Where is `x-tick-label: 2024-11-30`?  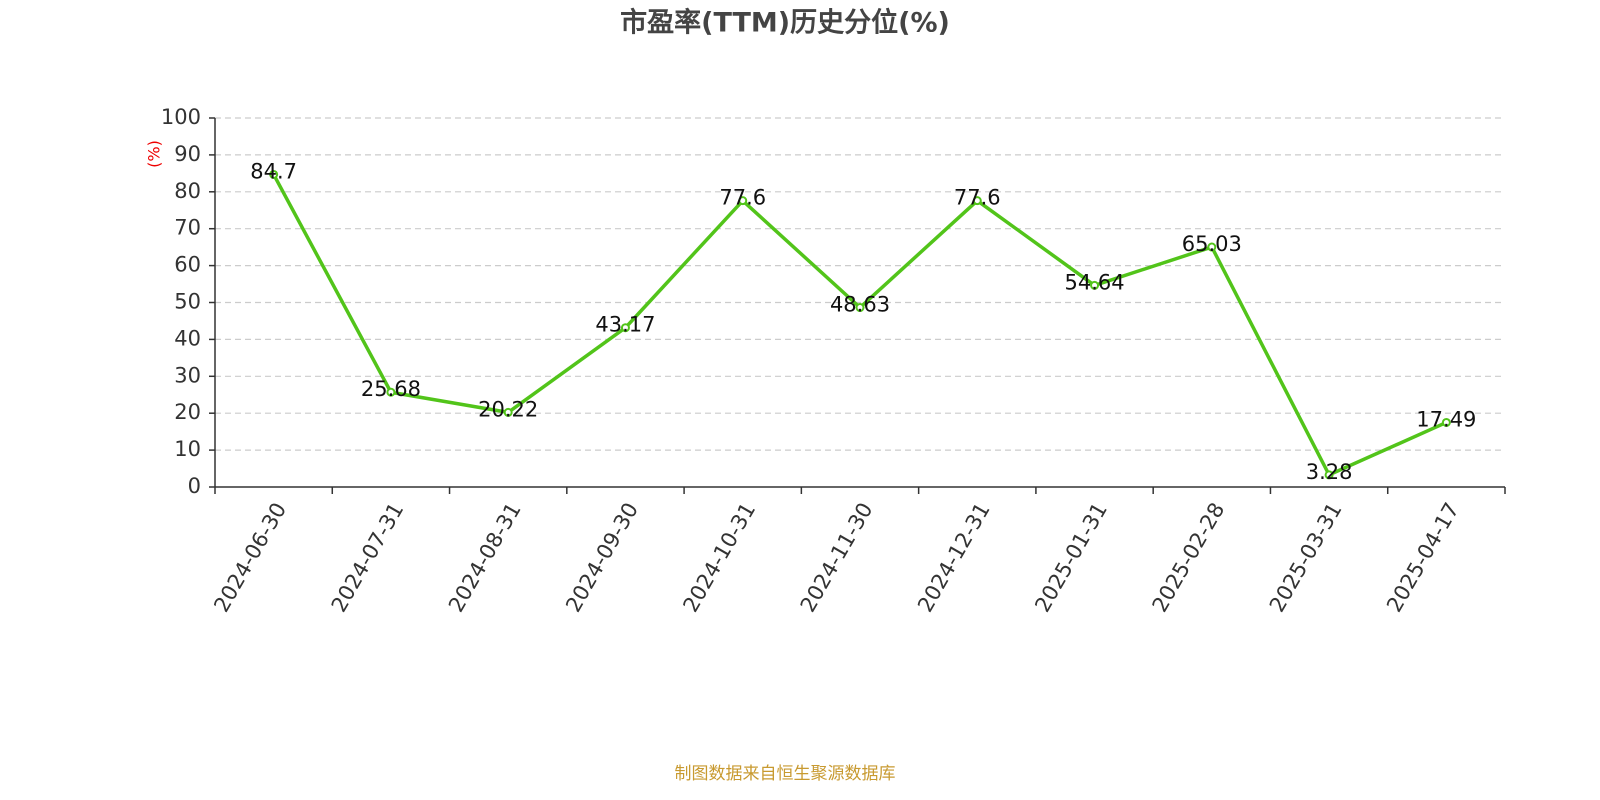 x-tick-label: 2024-11-30 is located at coordinates (837, 558).